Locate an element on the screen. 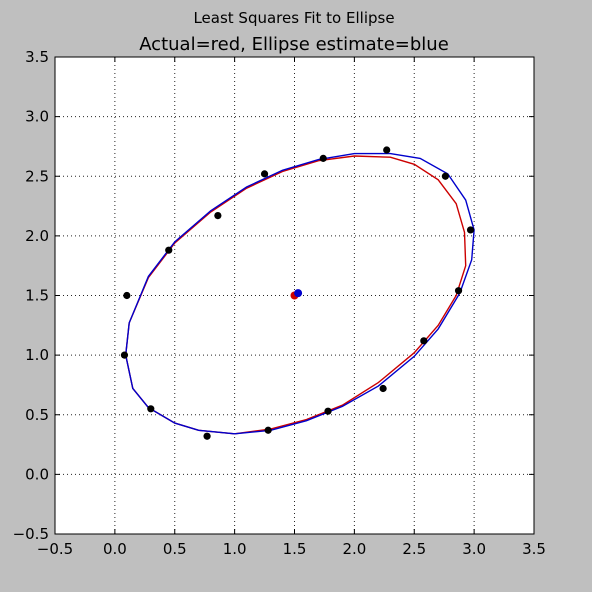 This screenshot has height=592, width=592. y-tick-label: 3.0 is located at coordinates (37, 117).